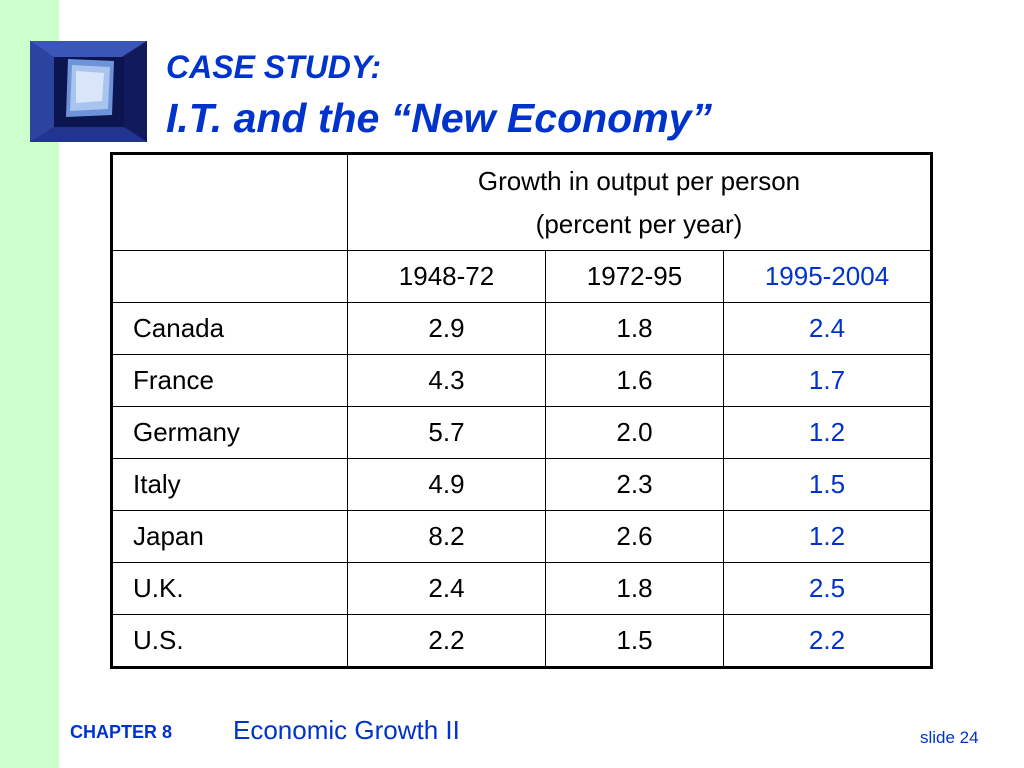 This screenshot has width=1024, height=768. I want to click on slide-title-line2: I.T. and the “New Economy”, so click(439, 118).